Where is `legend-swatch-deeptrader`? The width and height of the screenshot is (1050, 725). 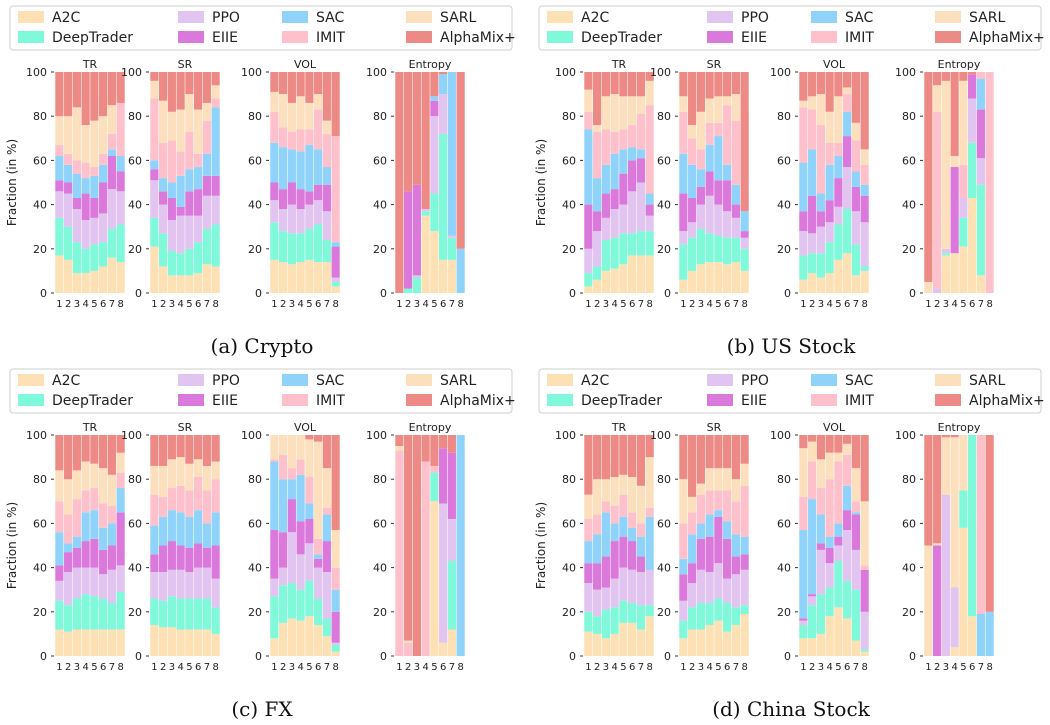 legend-swatch-deeptrader is located at coordinates (31, 400).